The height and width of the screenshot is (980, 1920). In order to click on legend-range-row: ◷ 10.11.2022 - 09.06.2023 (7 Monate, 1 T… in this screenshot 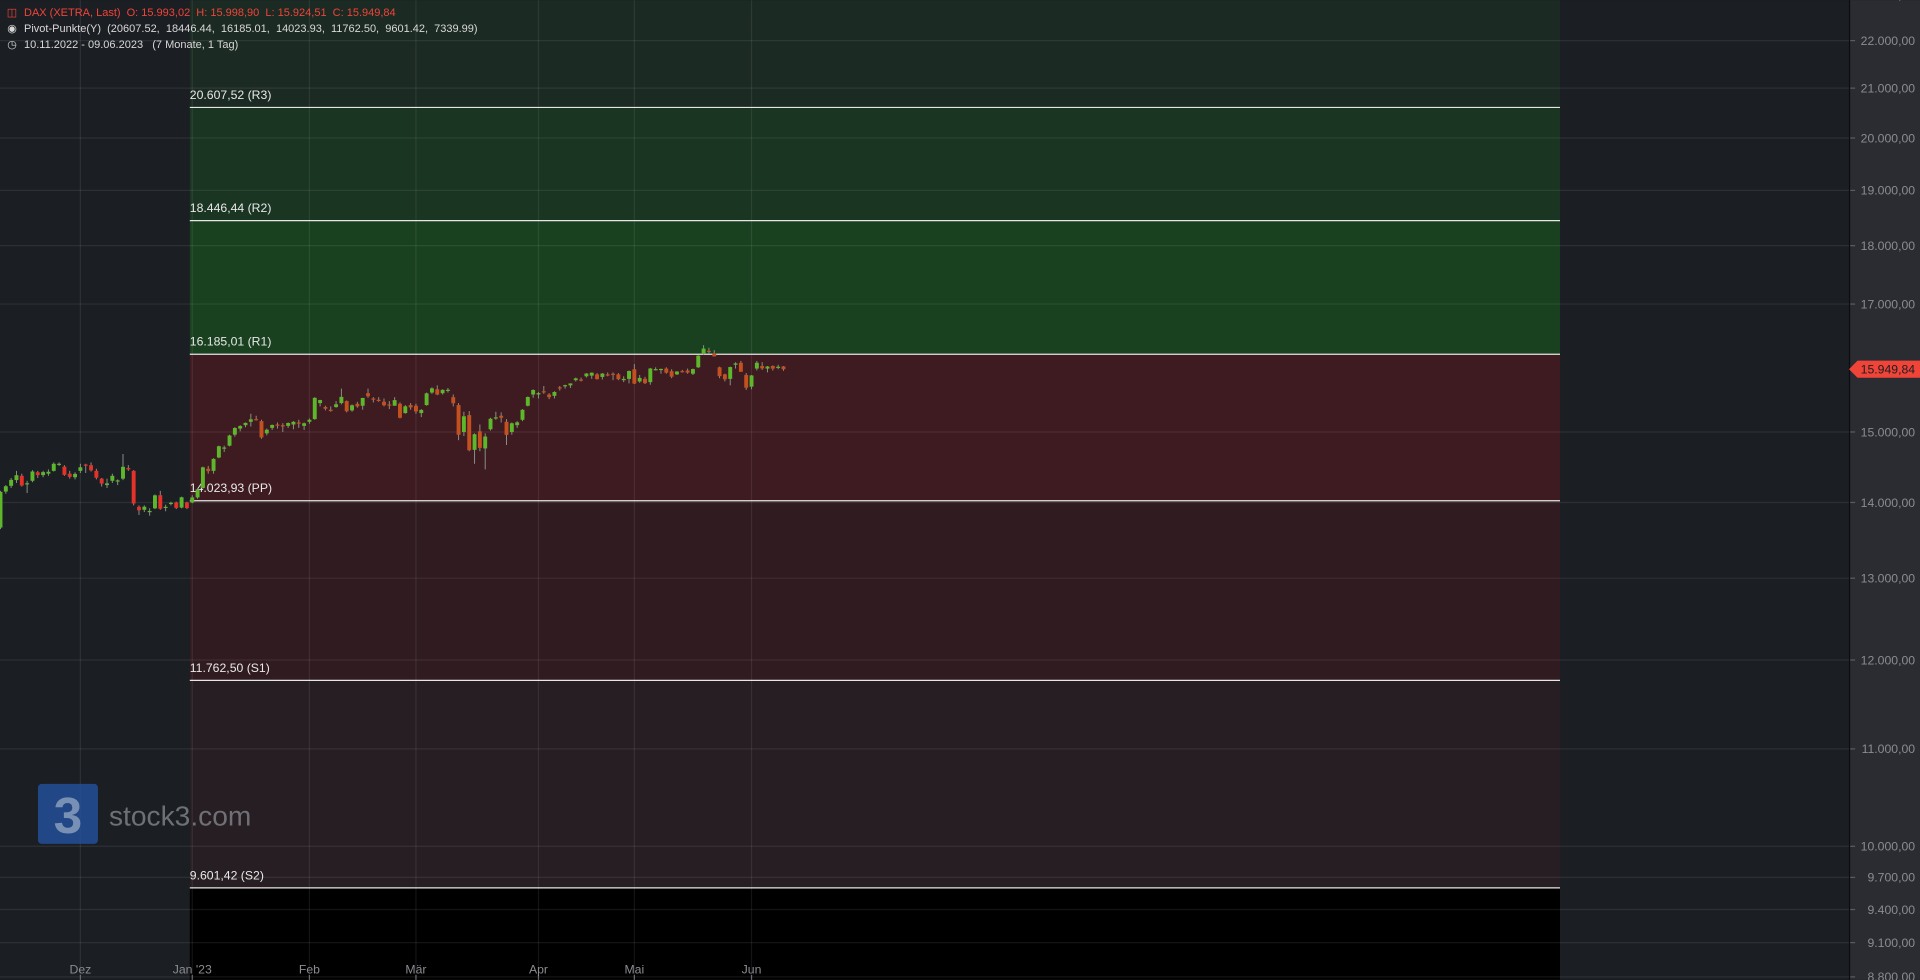, I will do `click(242, 45)`.